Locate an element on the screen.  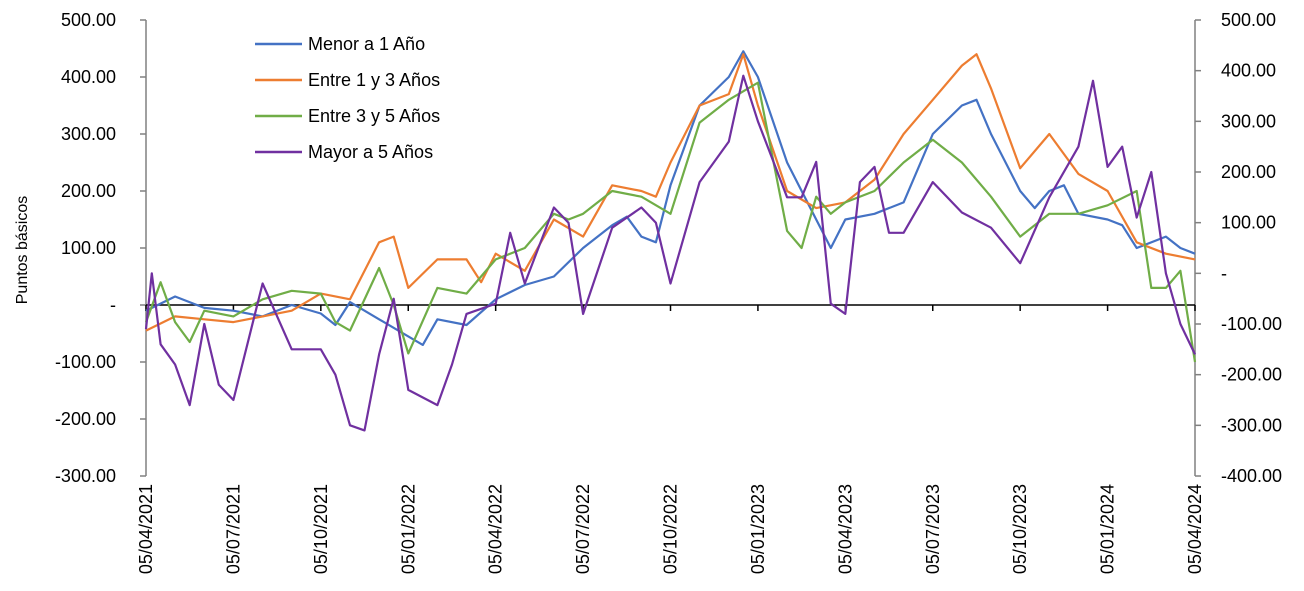
left-y-tick-label: 500.00 is located at coordinates (88, 20).